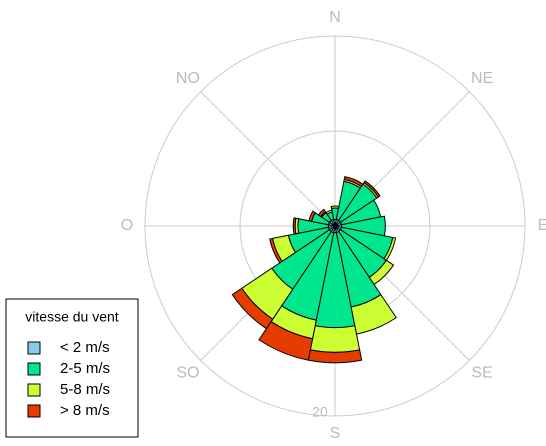 This screenshot has height=446, width=546. Describe the element at coordinates (187, 372) in the screenshot. I see `compass-label: SO` at that location.